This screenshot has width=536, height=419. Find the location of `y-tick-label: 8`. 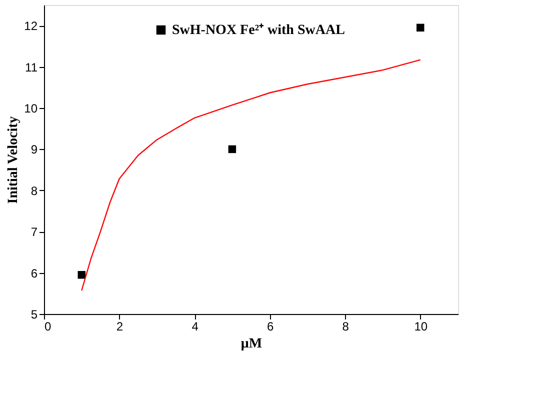

y-tick-label: 8 is located at coordinates (34, 191).